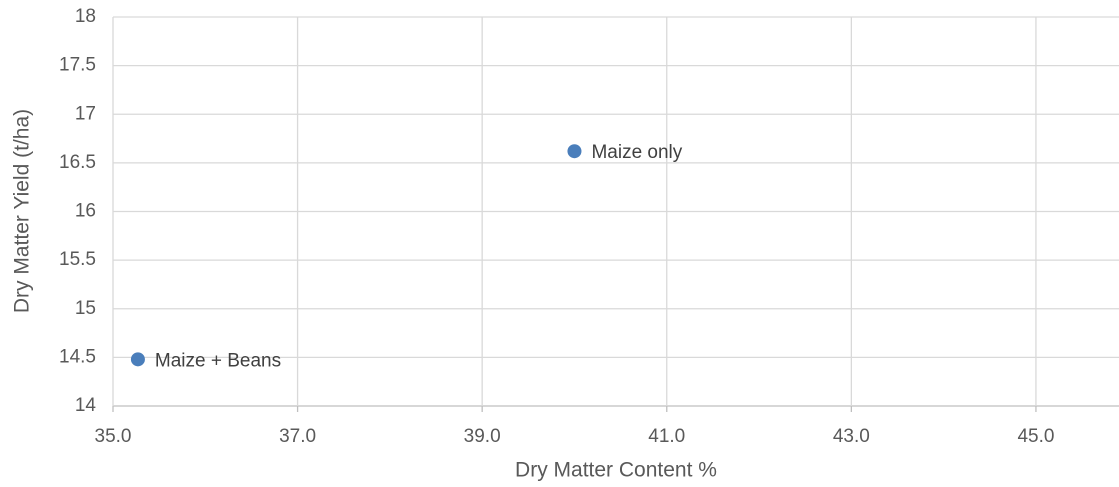  What do you see at coordinates (482, 436) in the screenshot?
I see `x-tick-label: 39.0` at bounding box center [482, 436].